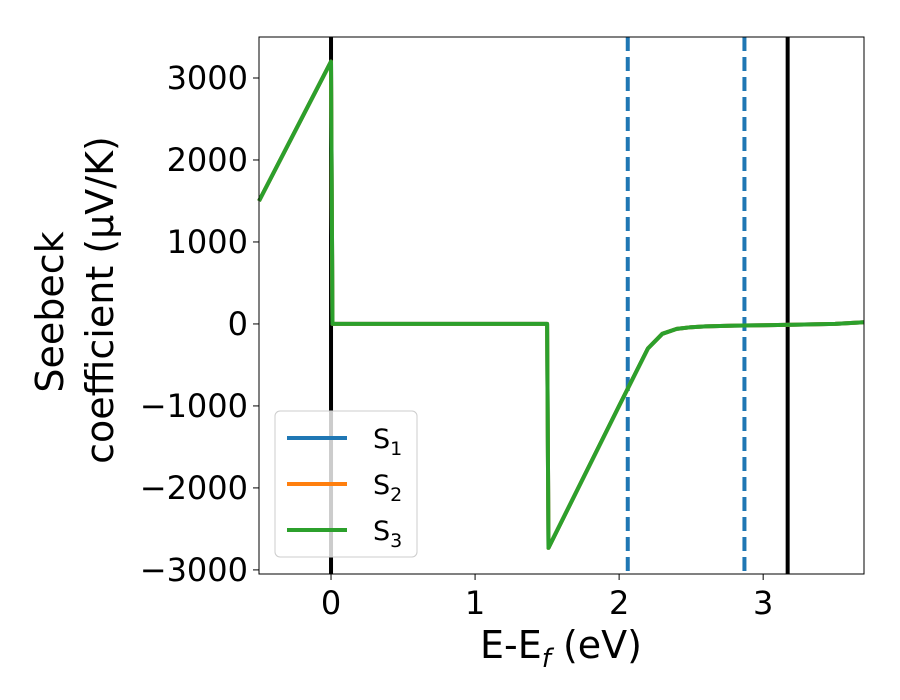  What do you see at coordinates (194, 488) in the screenshot?
I see `y-tick-label: −2000` at bounding box center [194, 488].